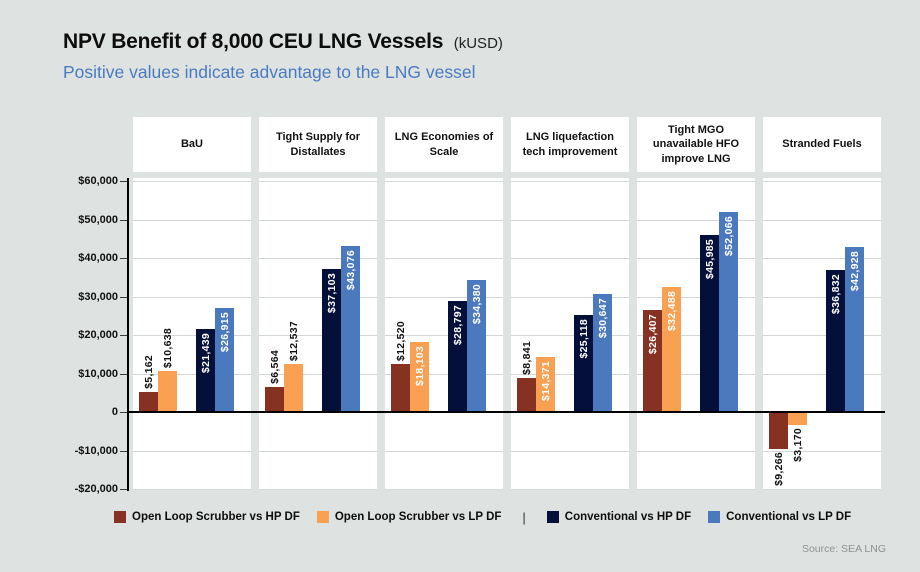 The width and height of the screenshot is (920, 572). Describe the element at coordinates (148, 372) in the screenshot. I see `bar-value-label: $5,162` at that location.